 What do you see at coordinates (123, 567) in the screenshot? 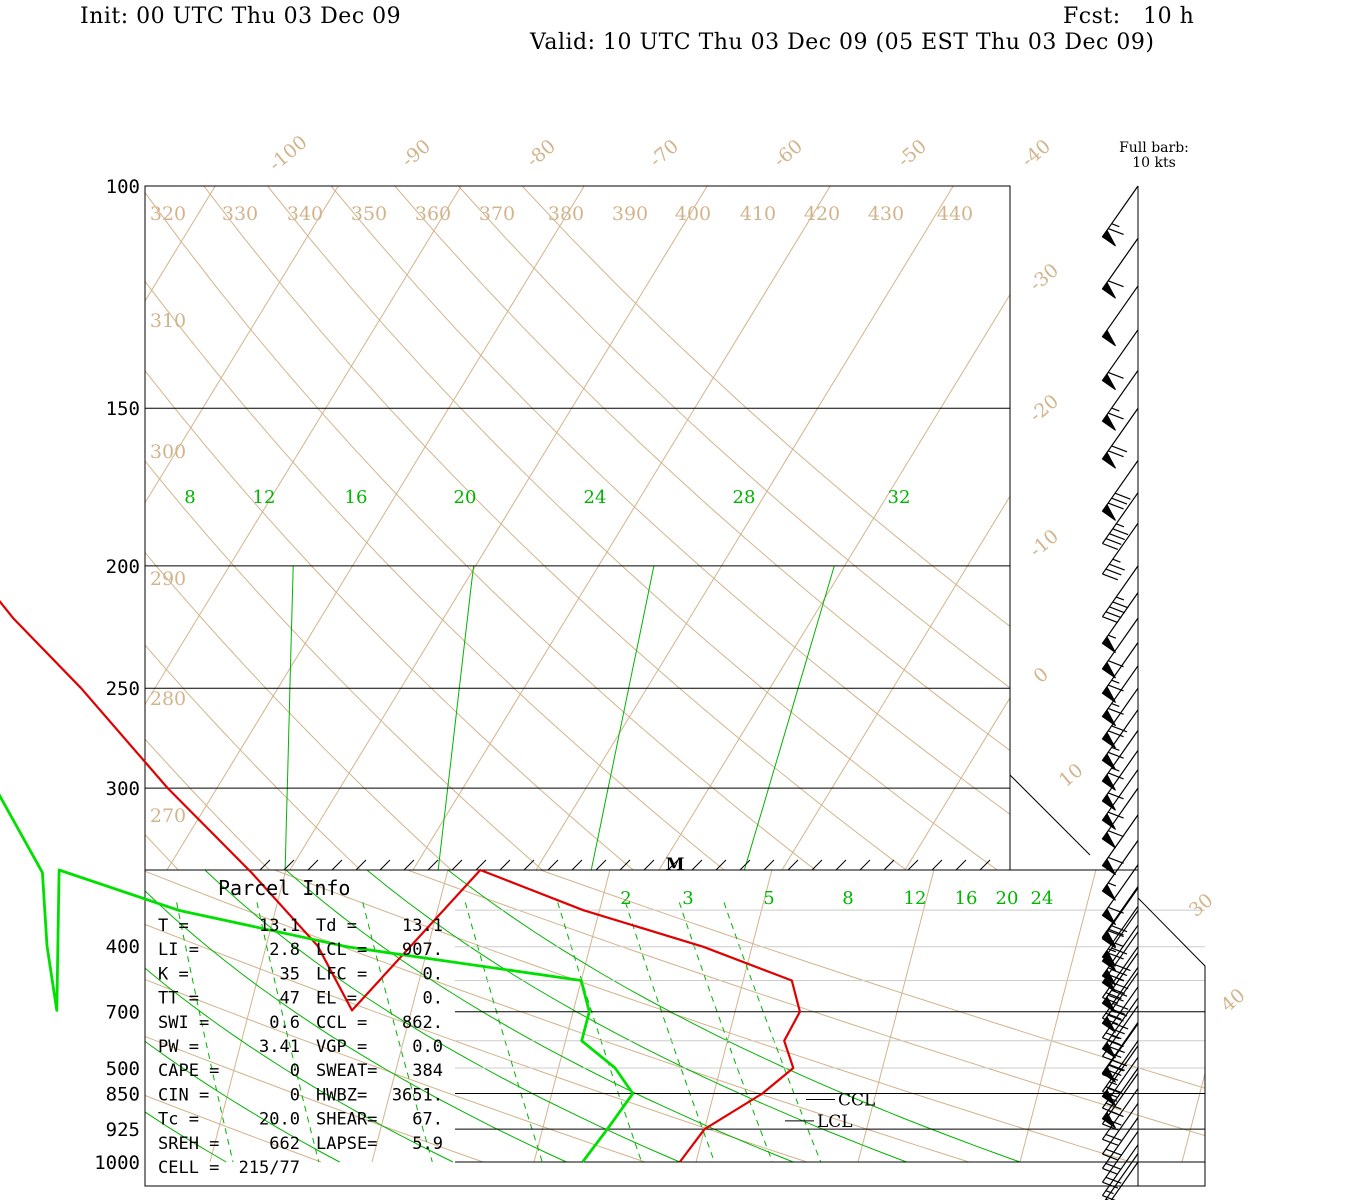
I see `pressure-label: 200` at bounding box center [123, 567].